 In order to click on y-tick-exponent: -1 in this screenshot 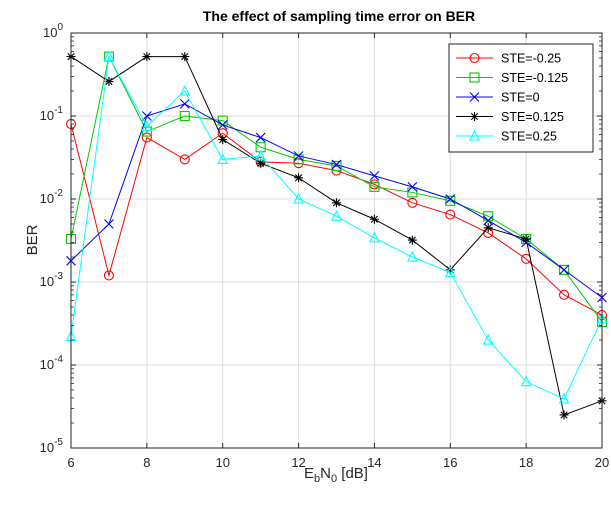, I will do `click(58, 110)`.